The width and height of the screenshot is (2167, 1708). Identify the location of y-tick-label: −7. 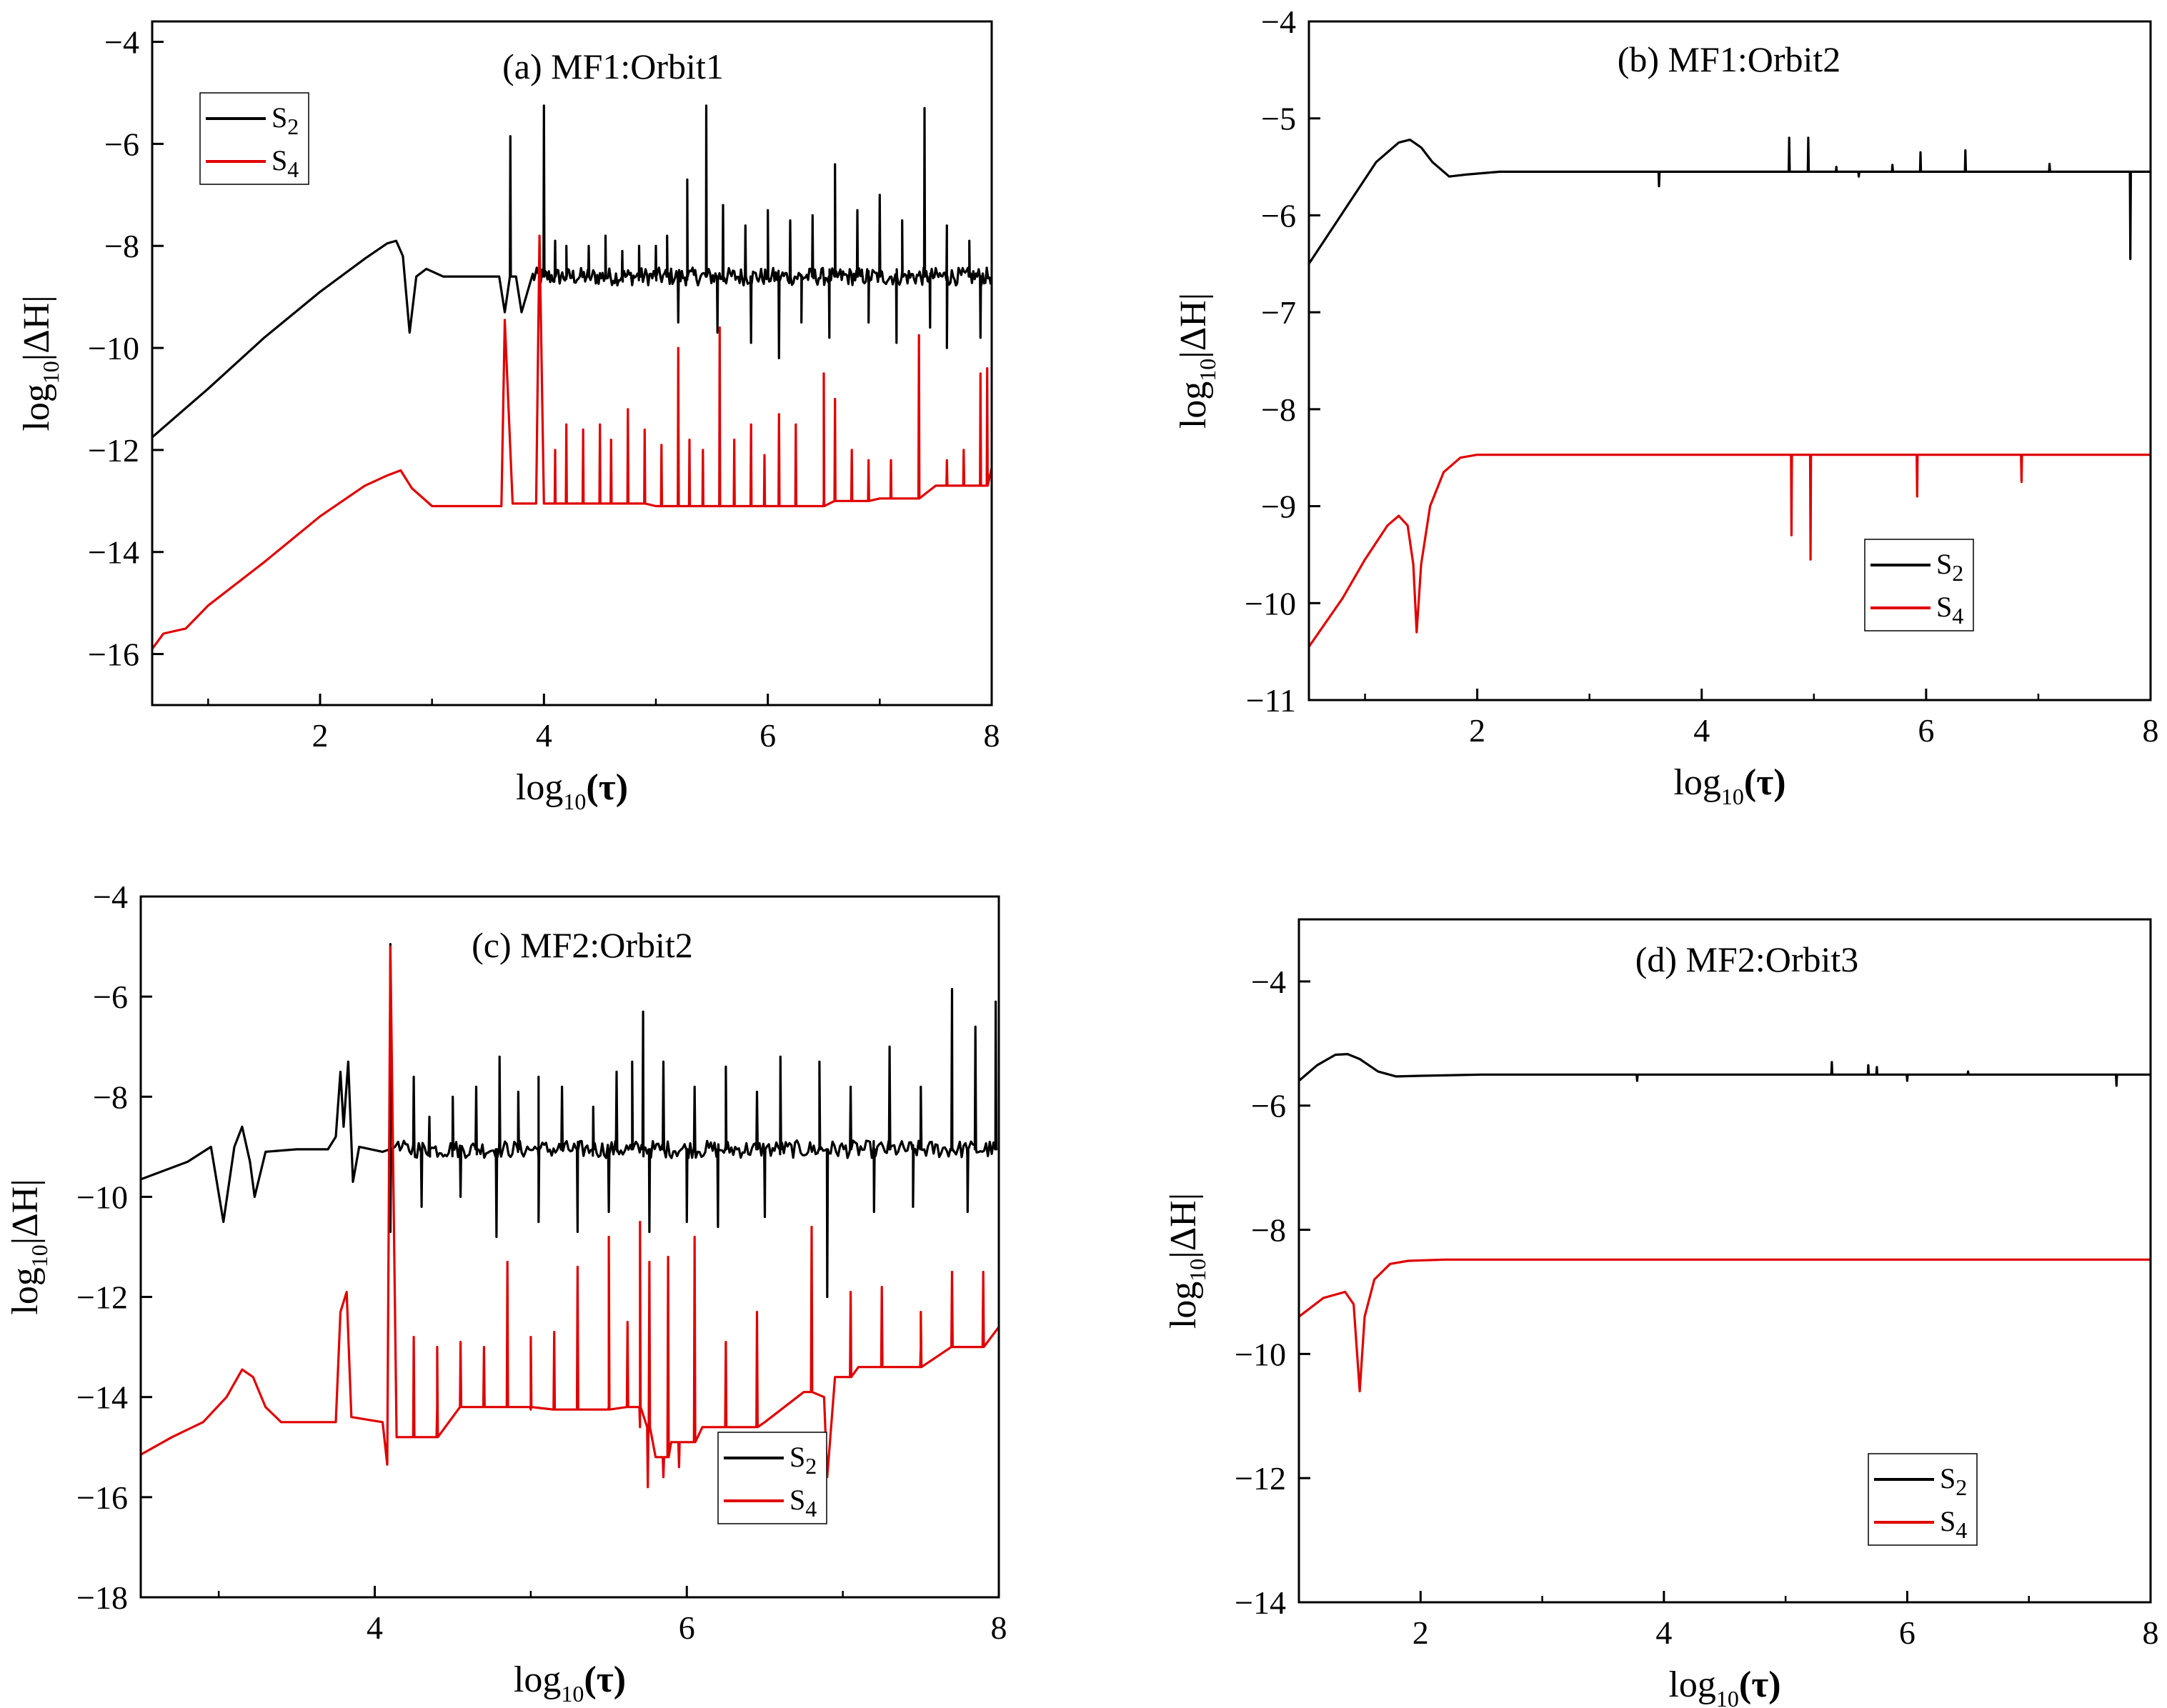
(1278, 312).